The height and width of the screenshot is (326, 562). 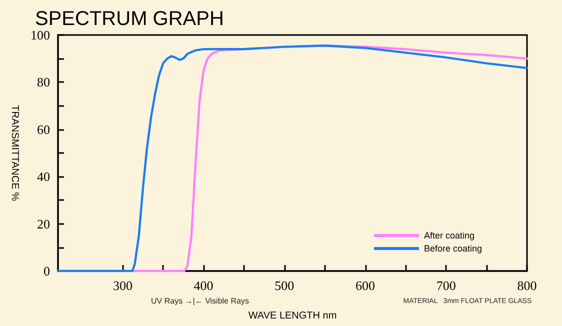 What do you see at coordinates (449, 235) in the screenshot?
I see `legend-label: After coating` at bounding box center [449, 235].